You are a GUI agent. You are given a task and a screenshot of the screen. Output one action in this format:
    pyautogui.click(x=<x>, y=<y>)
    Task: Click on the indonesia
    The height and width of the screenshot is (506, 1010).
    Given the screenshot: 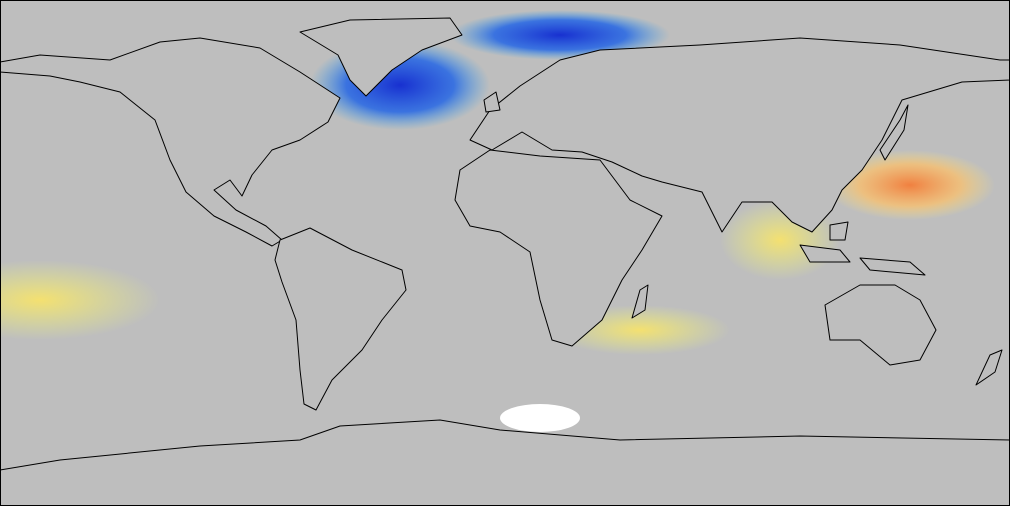 What is the action you would take?
    pyautogui.click(x=862, y=248)
    